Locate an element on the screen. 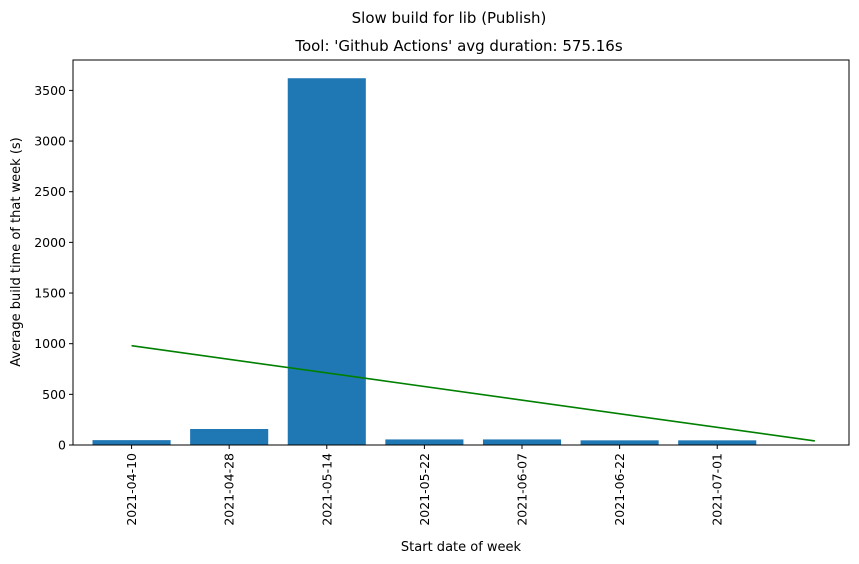  x-tick-label-2021-06-07: 2021-06-07 is located at coordinates (522, 489).